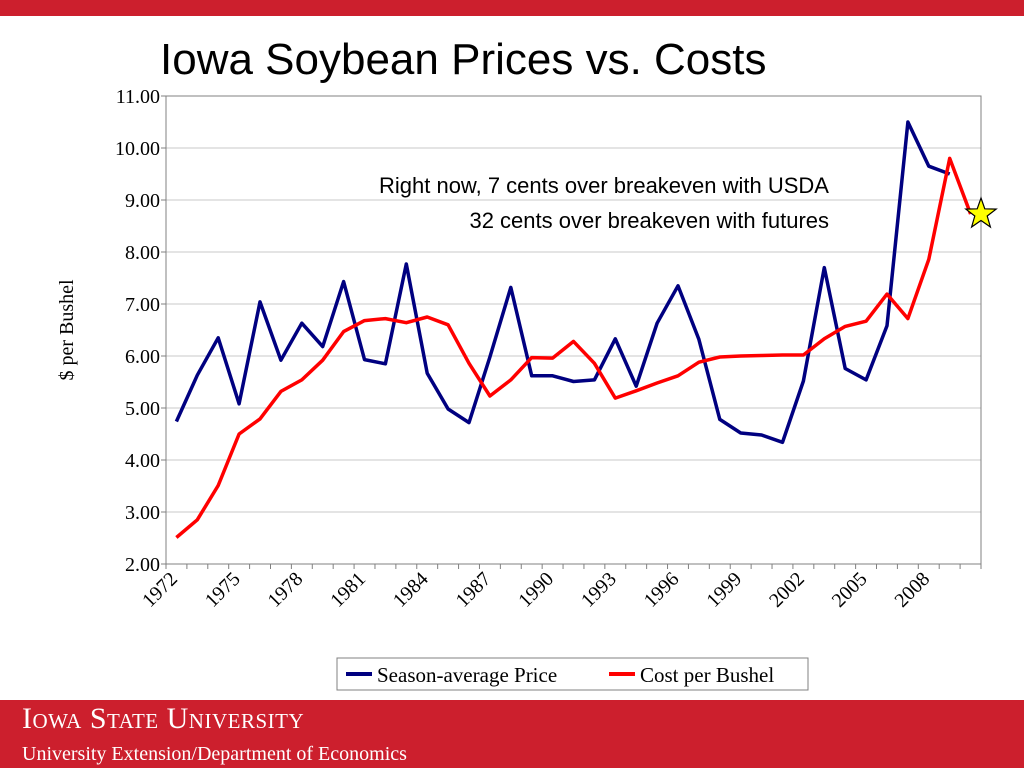 The image size is (1024, 768). Describe the element at coordinates (142, 201) in the screenshot. I see `y-tick-label: 9.00` at that location.